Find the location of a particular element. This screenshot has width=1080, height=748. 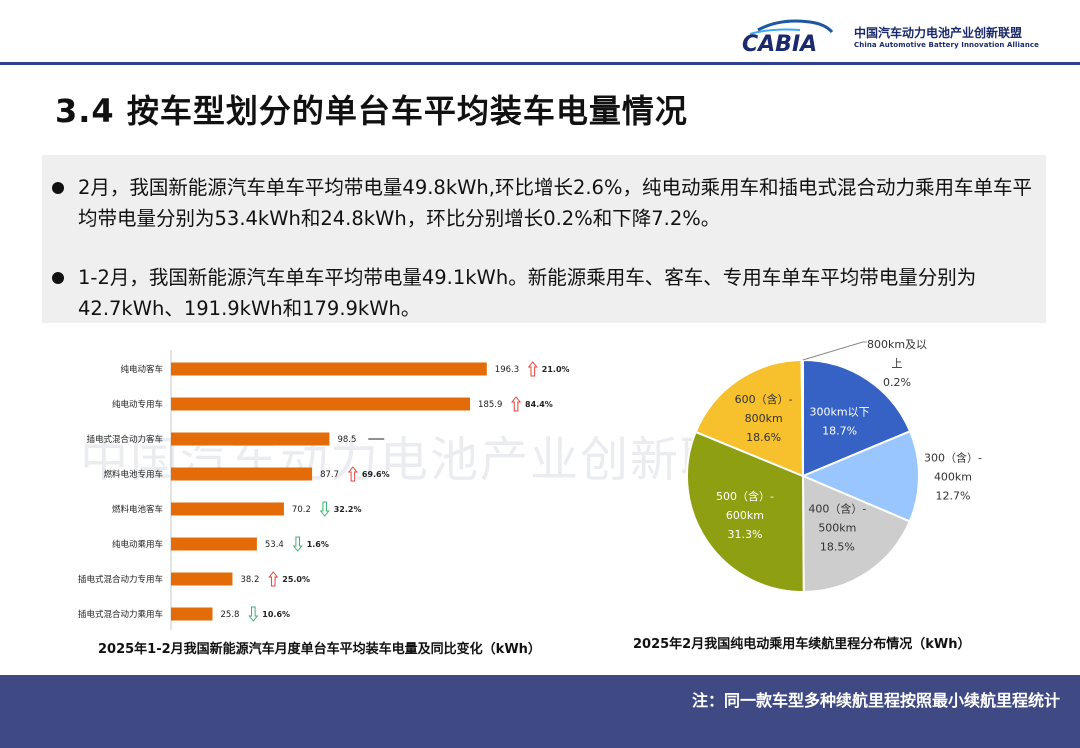

page-title: 3.4 按车型划分的单台车平均装车电量情况 is located at coordinates (371, 111).